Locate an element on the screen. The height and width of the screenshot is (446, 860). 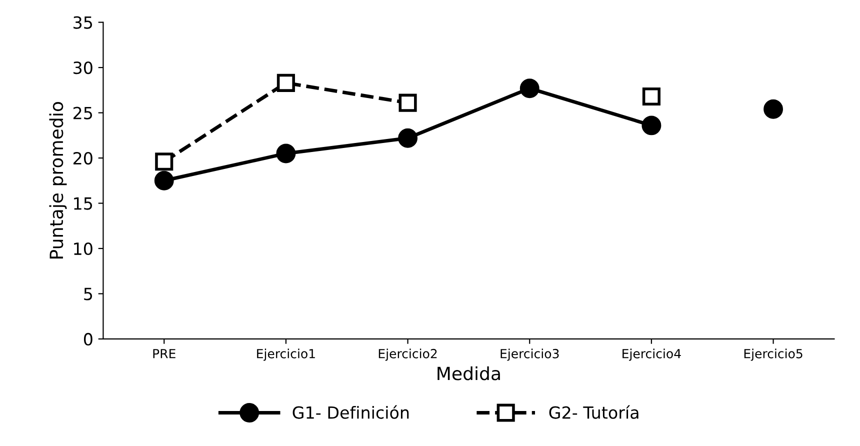
x-tick-label: PRE is located at coordinates (164, 353).